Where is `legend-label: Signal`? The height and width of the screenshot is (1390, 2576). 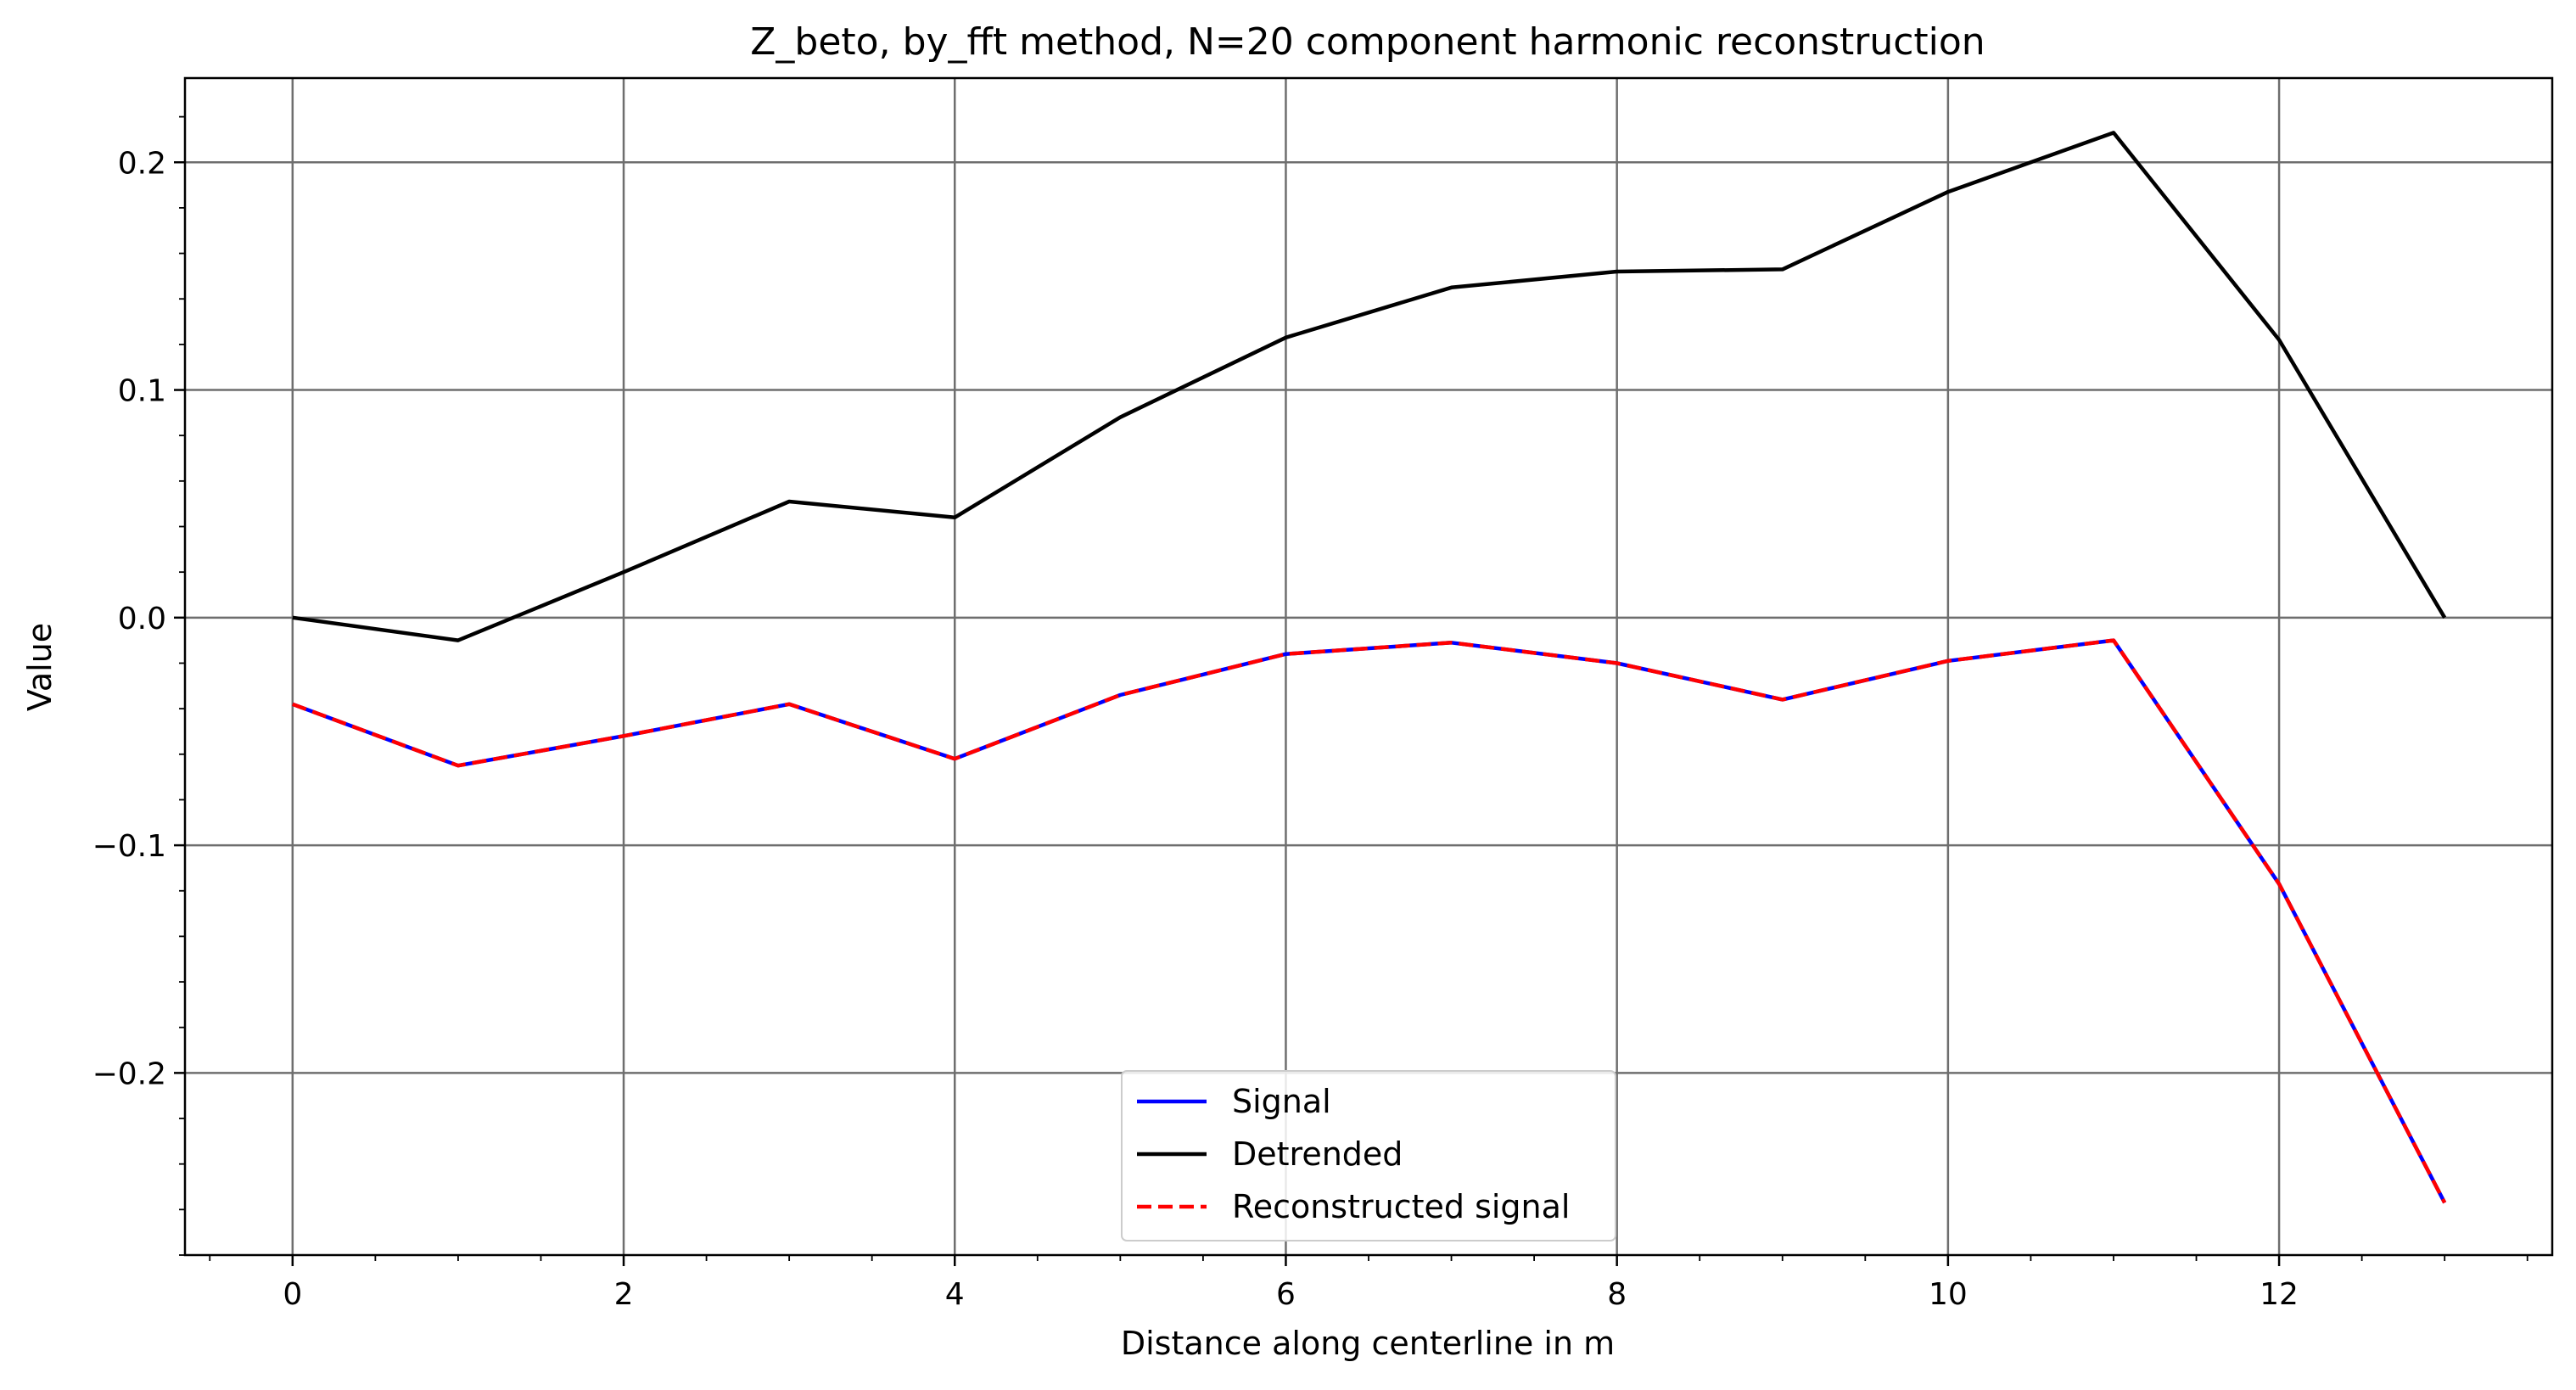
legend-label: Signal is located at coordinates (1281, 1101).